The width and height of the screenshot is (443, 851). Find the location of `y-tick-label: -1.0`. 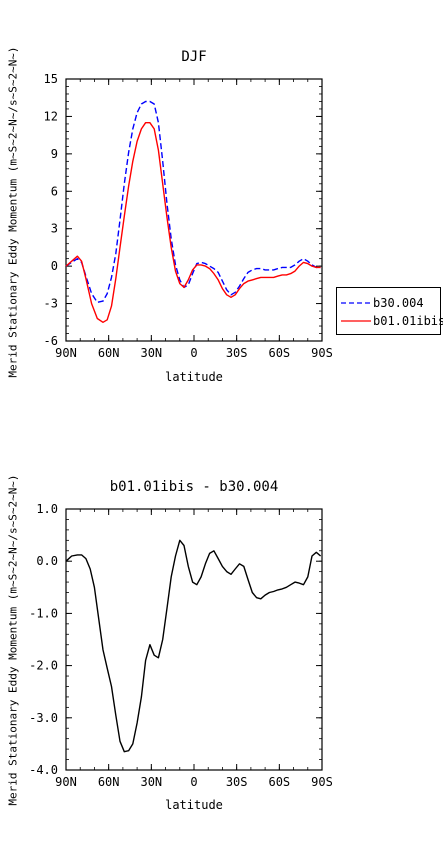

y-tick-label: -1.0 is located at coordinates (43, 613).